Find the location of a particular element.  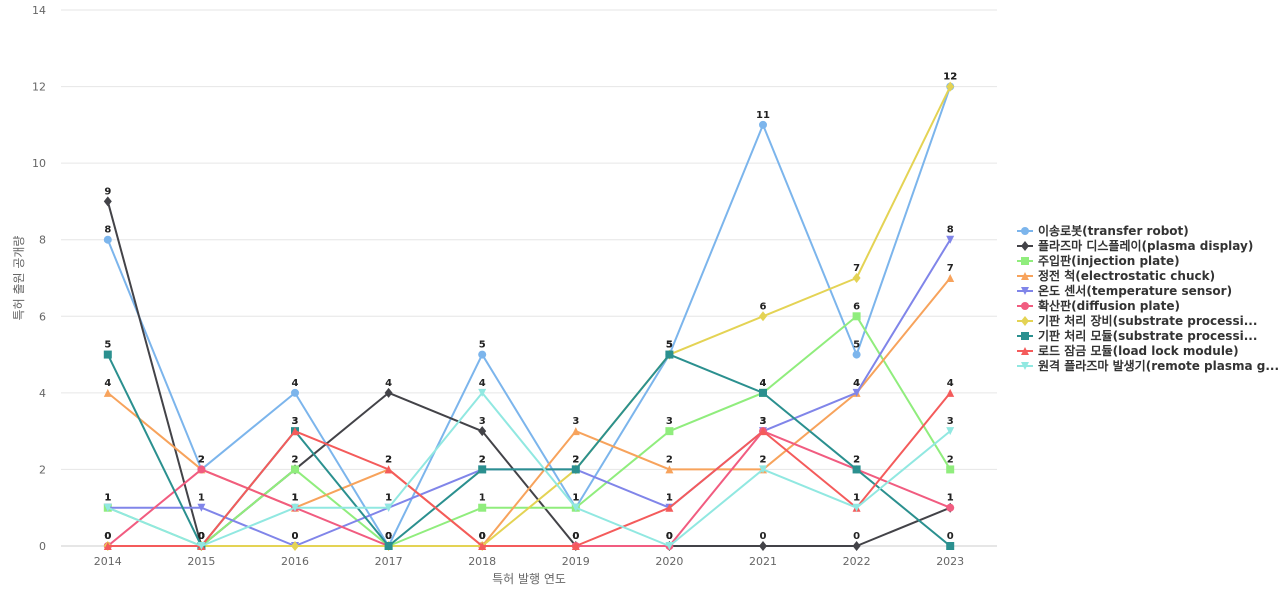

legend-item: 확산판(diffusion plate) is located at coordinates (1098, 305).